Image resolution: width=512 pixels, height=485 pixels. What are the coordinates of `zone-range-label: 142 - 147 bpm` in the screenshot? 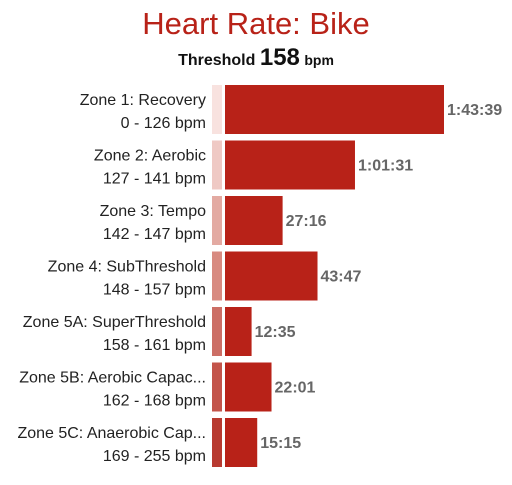 It's located at (154, 234).